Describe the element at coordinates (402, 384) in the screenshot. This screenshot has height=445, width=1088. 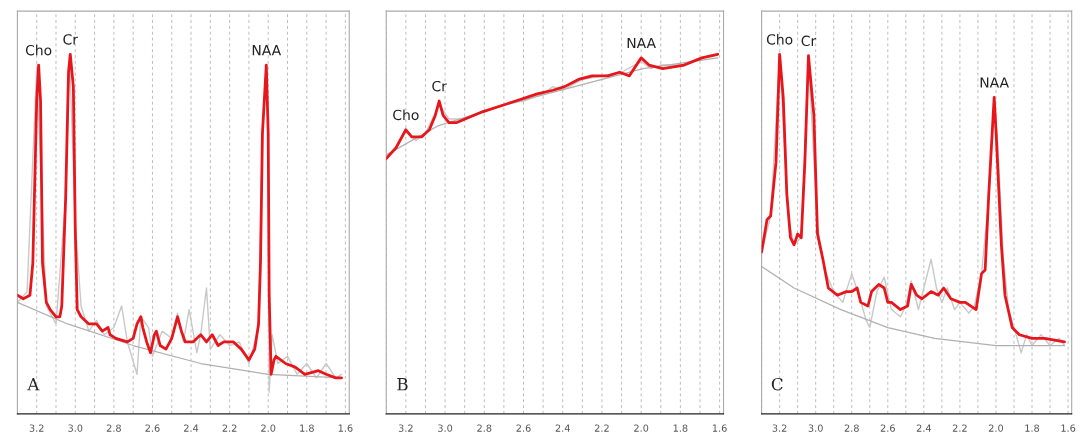
I see `annotation: B` at that location.